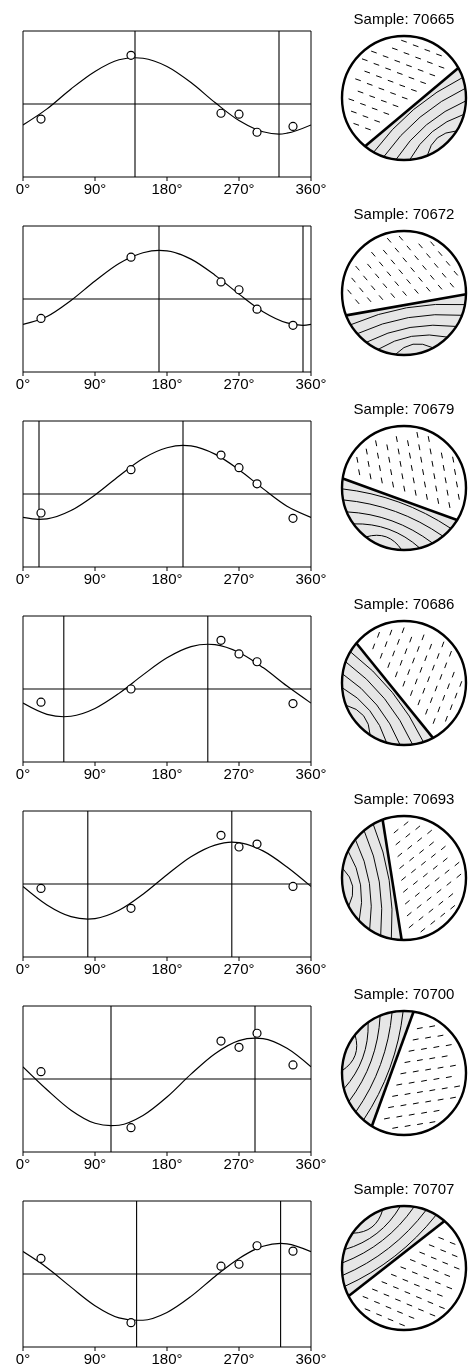 The width and height of the screenshot is (474, 1364). What do you see at coordinates (404, 18) in the screenshot?
I see `text: Sample: 70665` at bounding box center [404, 18].